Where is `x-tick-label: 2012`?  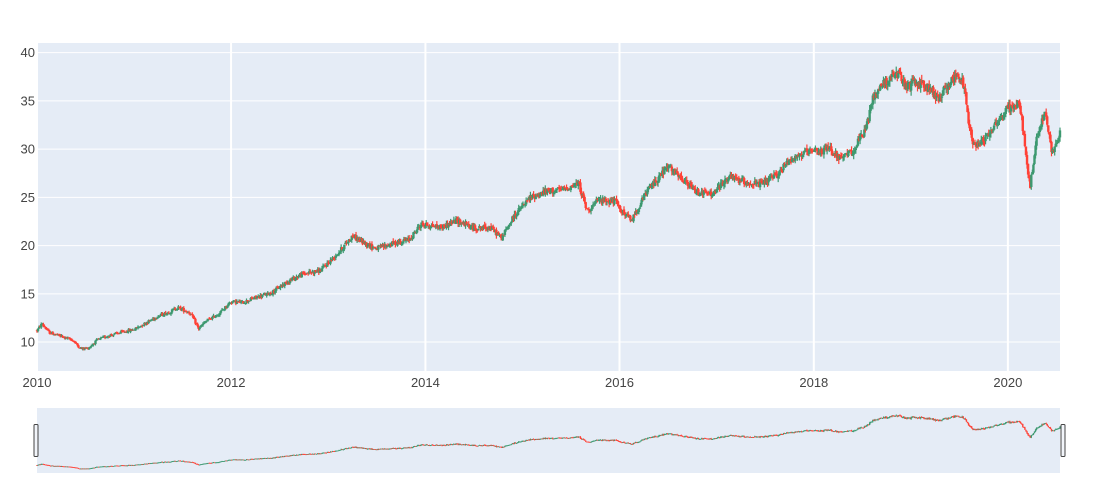 x-tick-label: 2012 is located at coordinates (231, 382).